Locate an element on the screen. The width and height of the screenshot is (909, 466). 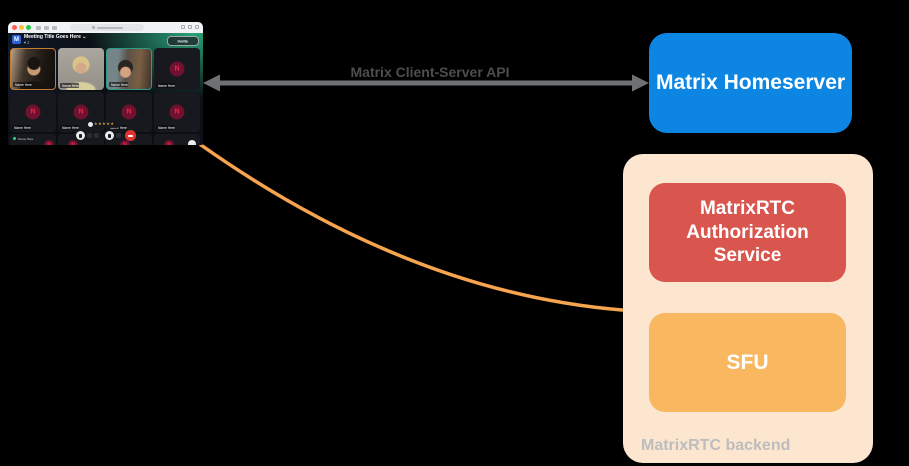
speaking-indicator-icon is located at coordinates (14, 138).